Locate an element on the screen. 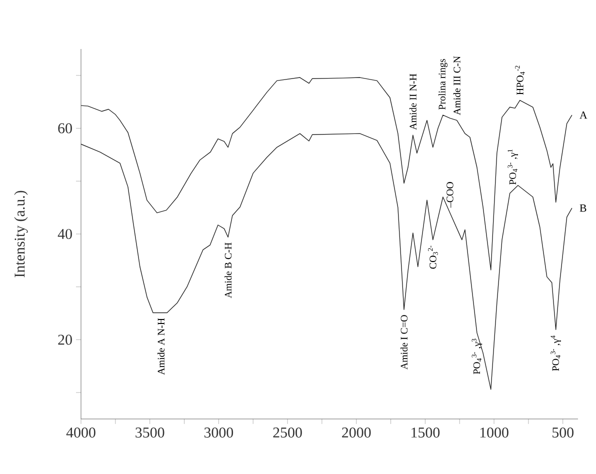 The image size is (596, 474). x-tick-label: 2500 is located at coordinates (287, 432).